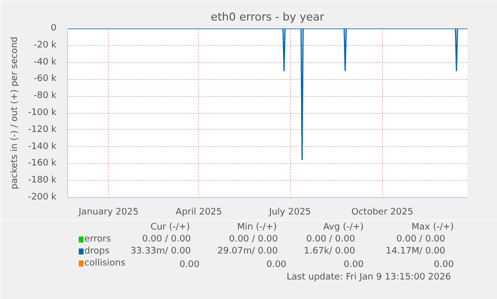  Describe the element at coordinates (46, 45) in the screenshot. I see `y-tick-label: -20 k` at that location.